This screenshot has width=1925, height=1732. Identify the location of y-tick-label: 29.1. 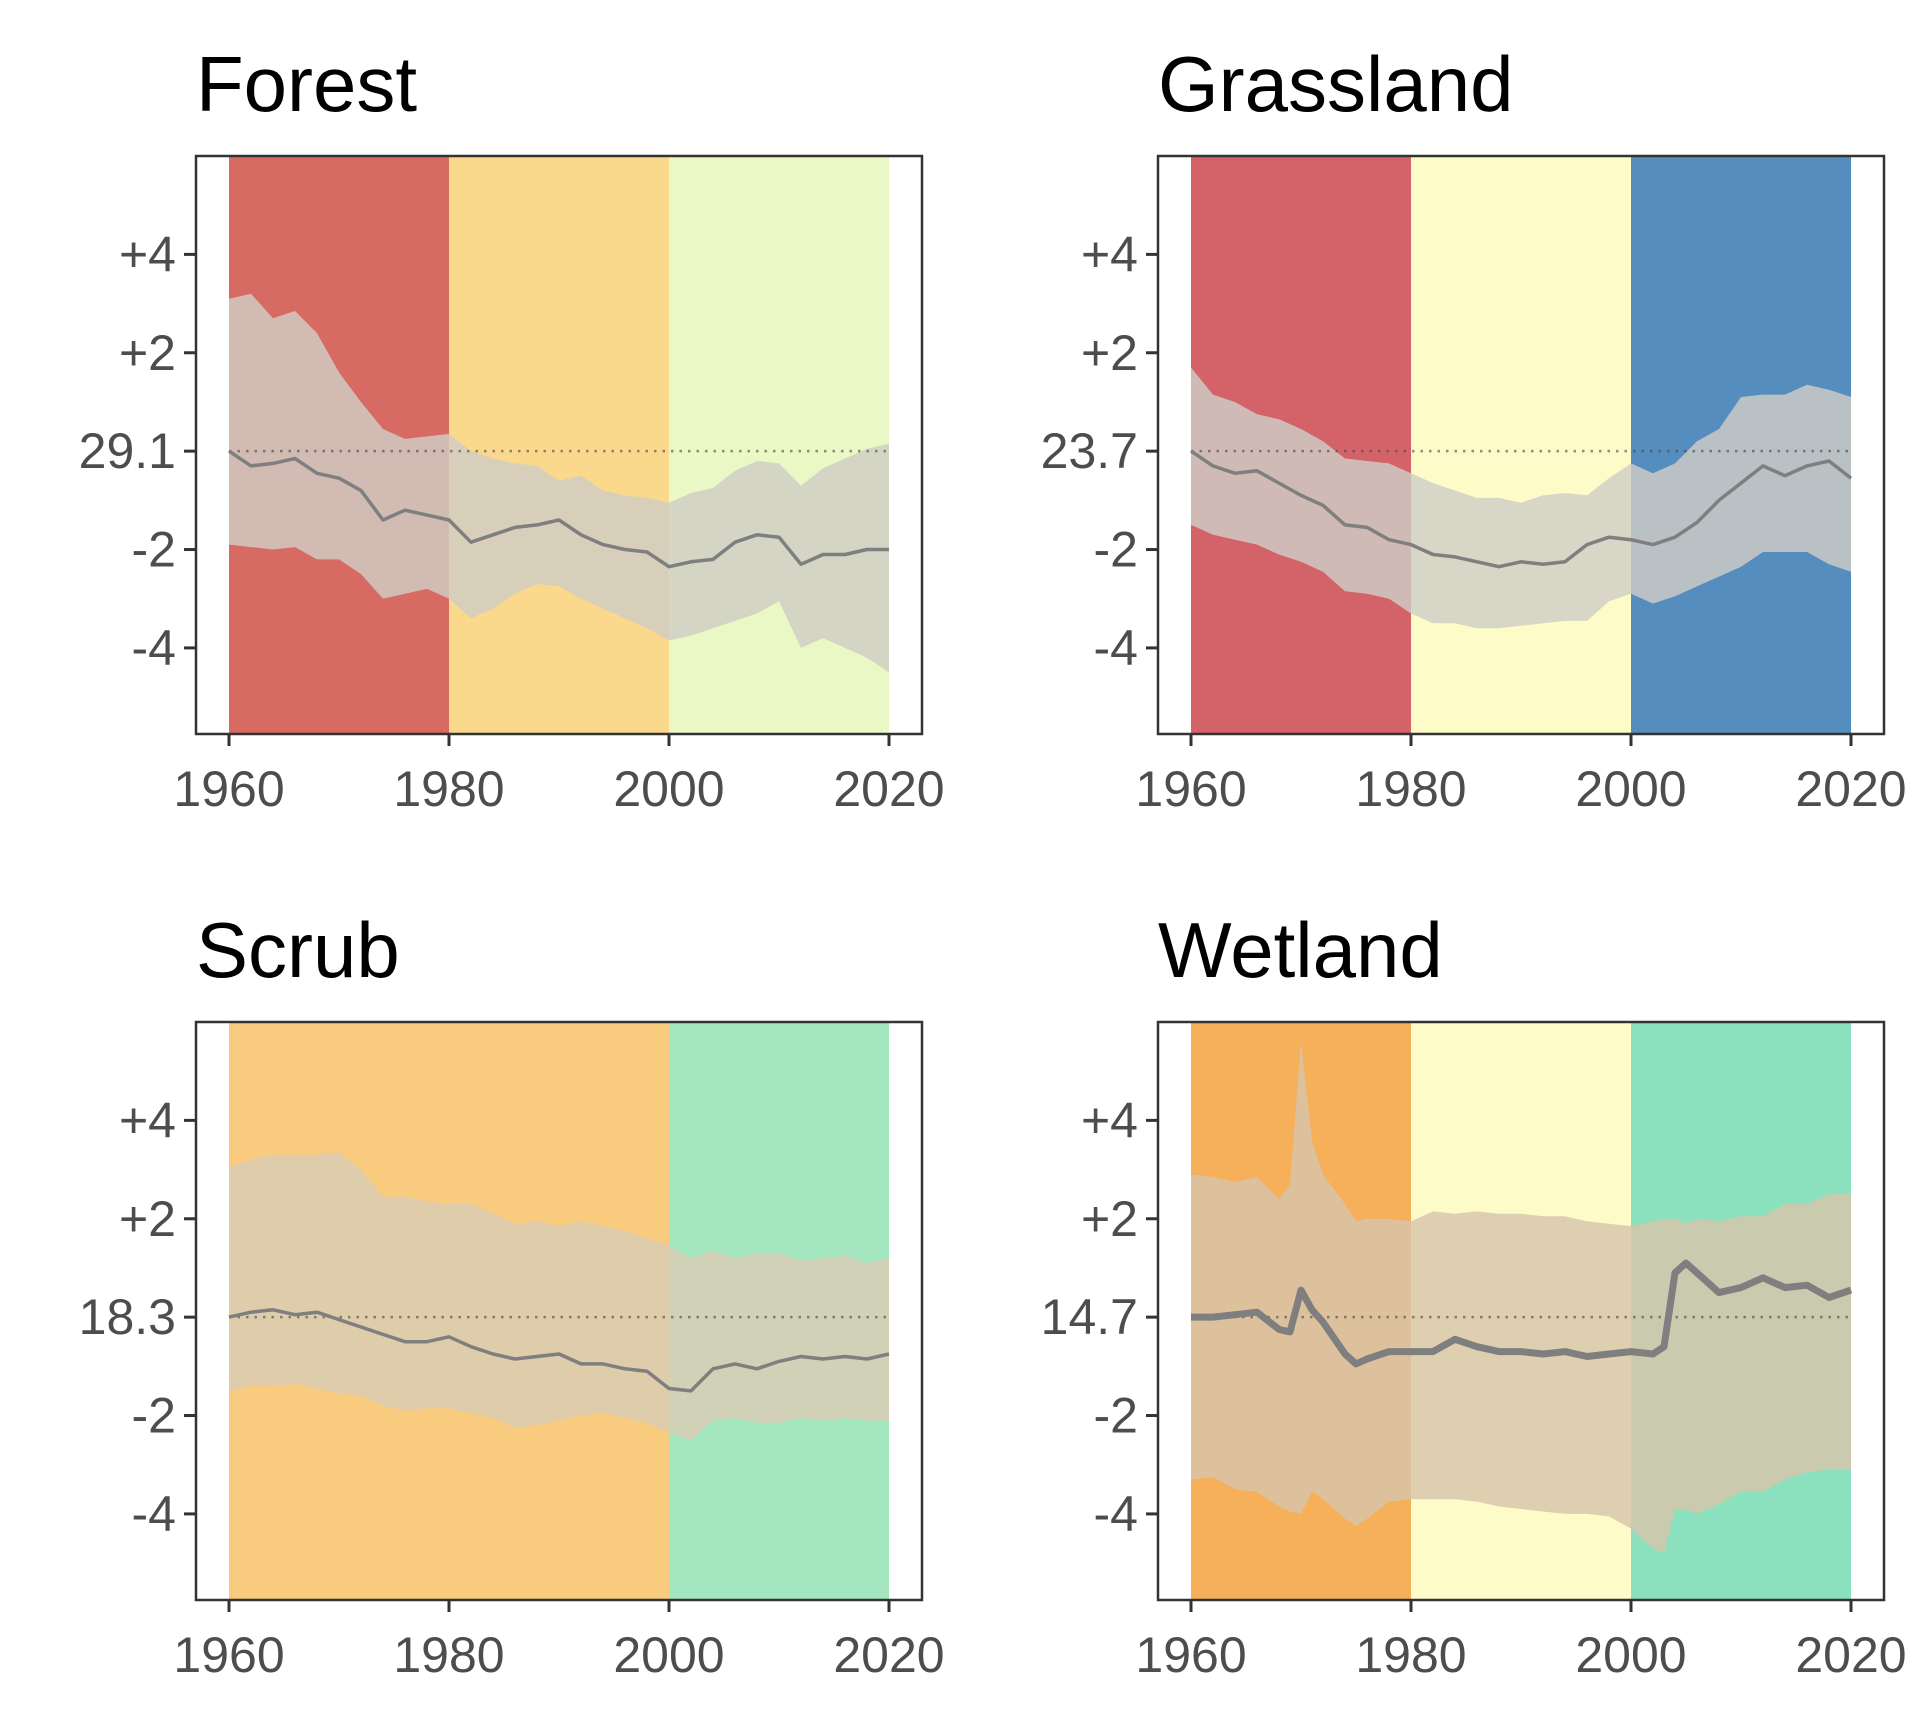
(127, 451).